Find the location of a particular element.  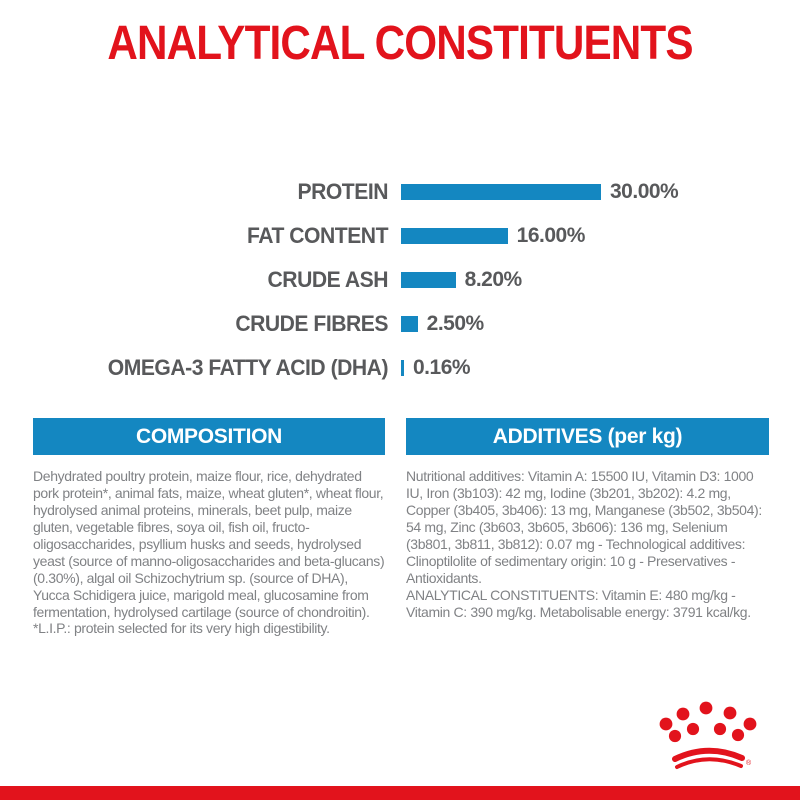

page-title: ANALYTICAL CONSTITUENTS is located at coordinates (400, 43).